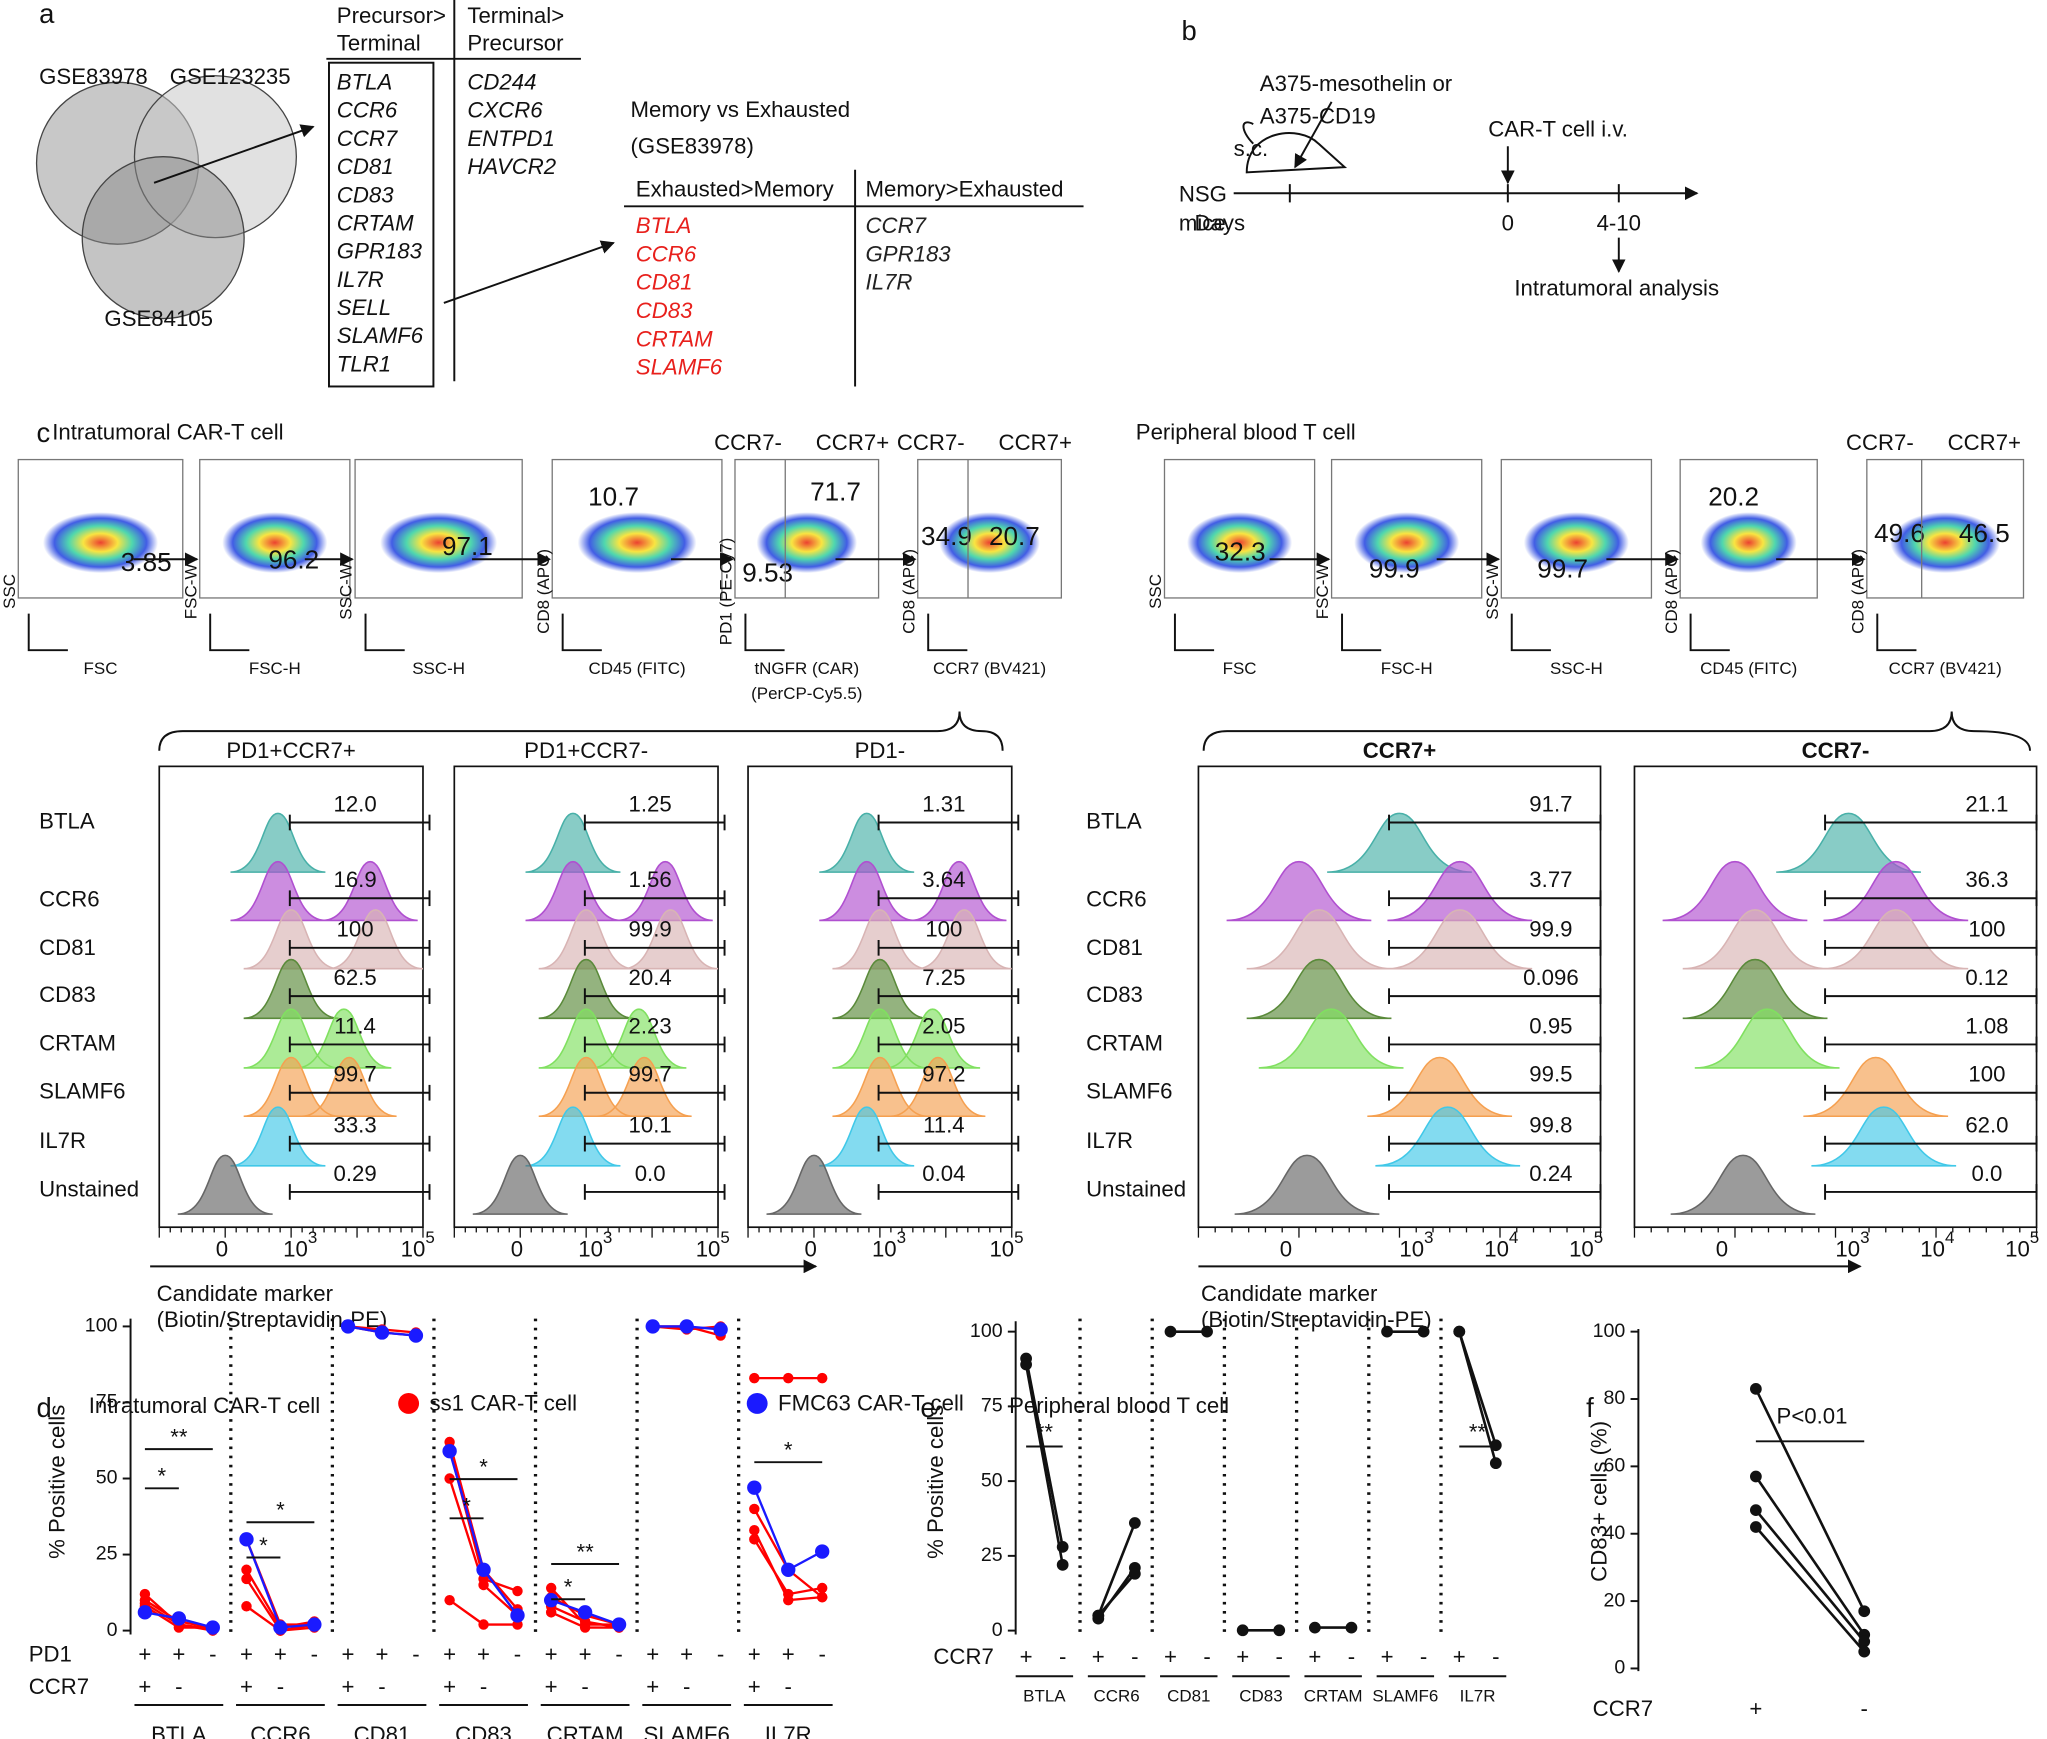 The width and height of the screenshot is (2047, 1739). What do you see at coordinates (586, 750) in the screenshot?
I see `column-header: PD1+CCR7-` at bounding box center [586, 750].